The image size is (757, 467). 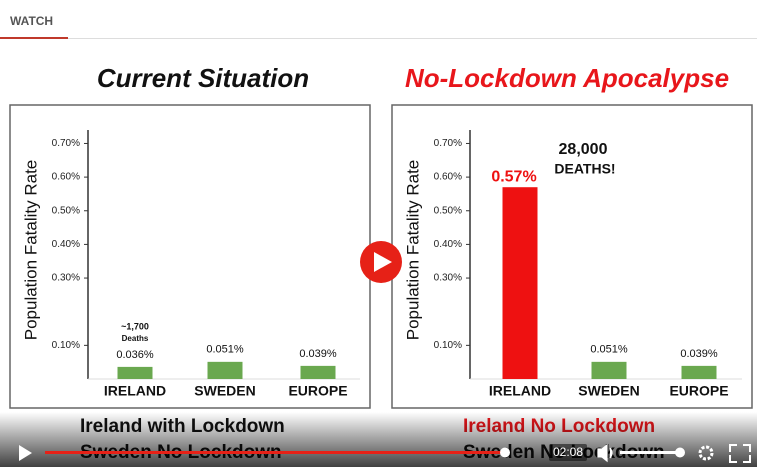 I want to click on annotation: 28,000, so click(x=583, y=149).